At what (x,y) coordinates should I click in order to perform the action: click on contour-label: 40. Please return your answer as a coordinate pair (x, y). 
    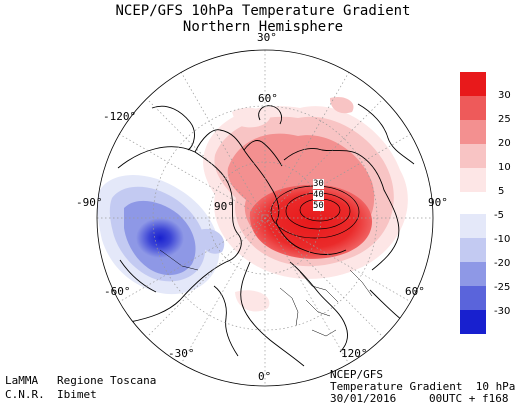
    Looking at the image, I should click on (318, 195).